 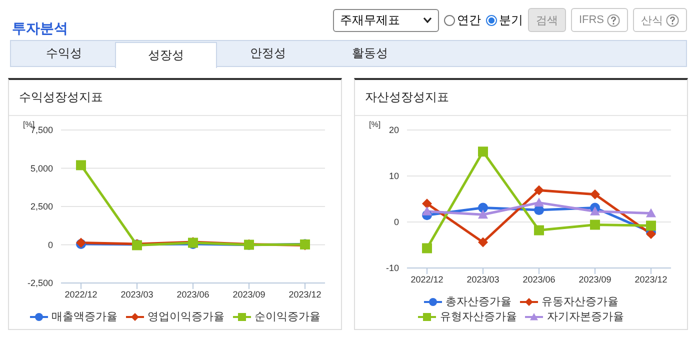 What do you see at coordinates (478, 317) in the screenshot?
I see `legend-label: 유형자산증가율` at bounding box center [478, 317].